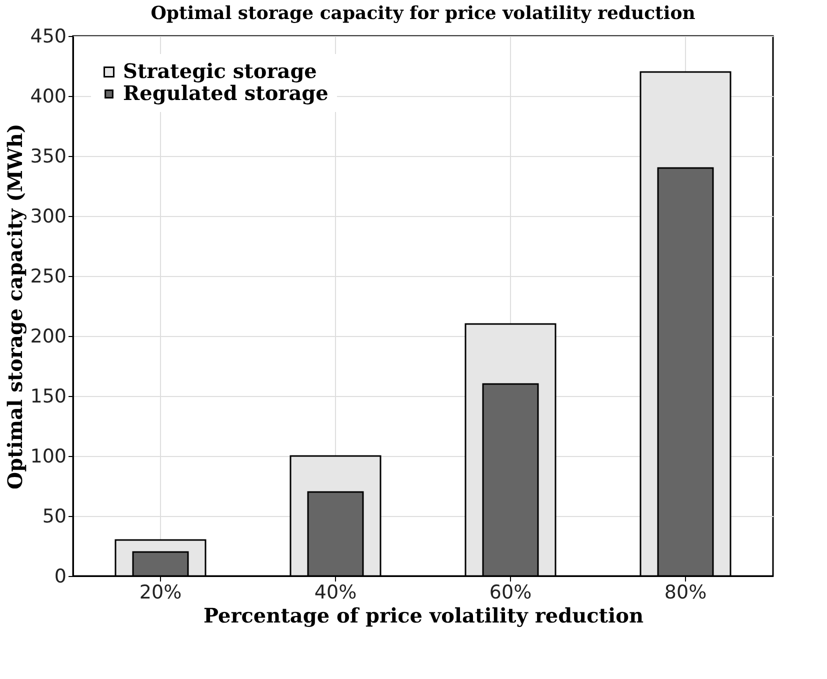 The width and height of the screenshot is (827, 679). What do you see at coordinates (48, 337) in the screenshot?
I see `y-tick-label: 200` at bounding box center [48, 337].